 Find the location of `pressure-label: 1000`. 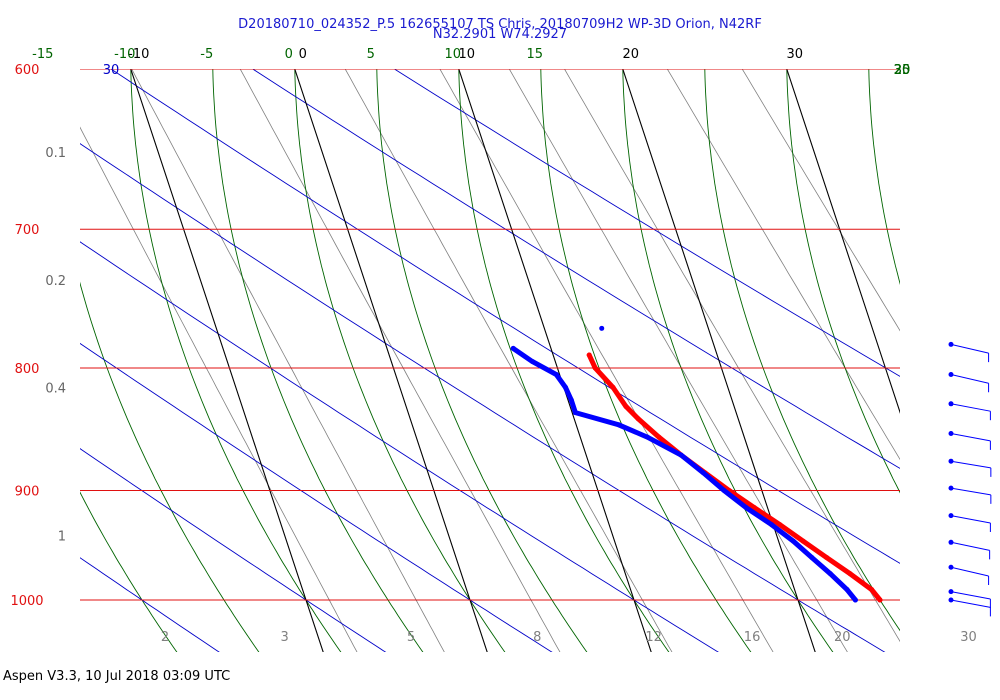

pressure-label: 1000 is located at coordinates (26, 601).